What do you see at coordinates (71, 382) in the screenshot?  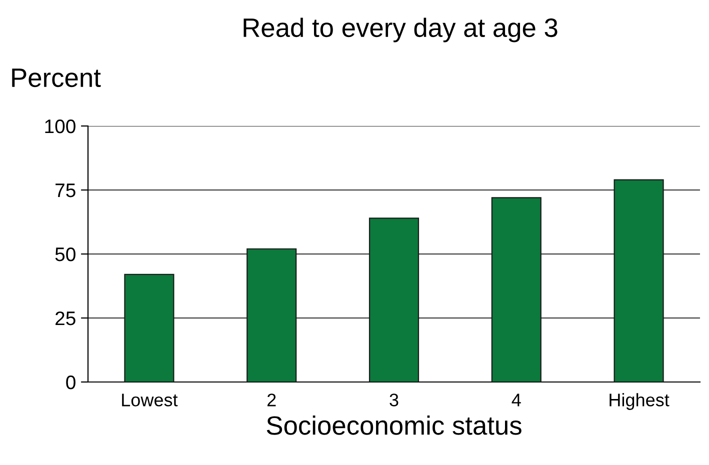 I see `y-tick-label: 0` at bounding box center [71, 382].